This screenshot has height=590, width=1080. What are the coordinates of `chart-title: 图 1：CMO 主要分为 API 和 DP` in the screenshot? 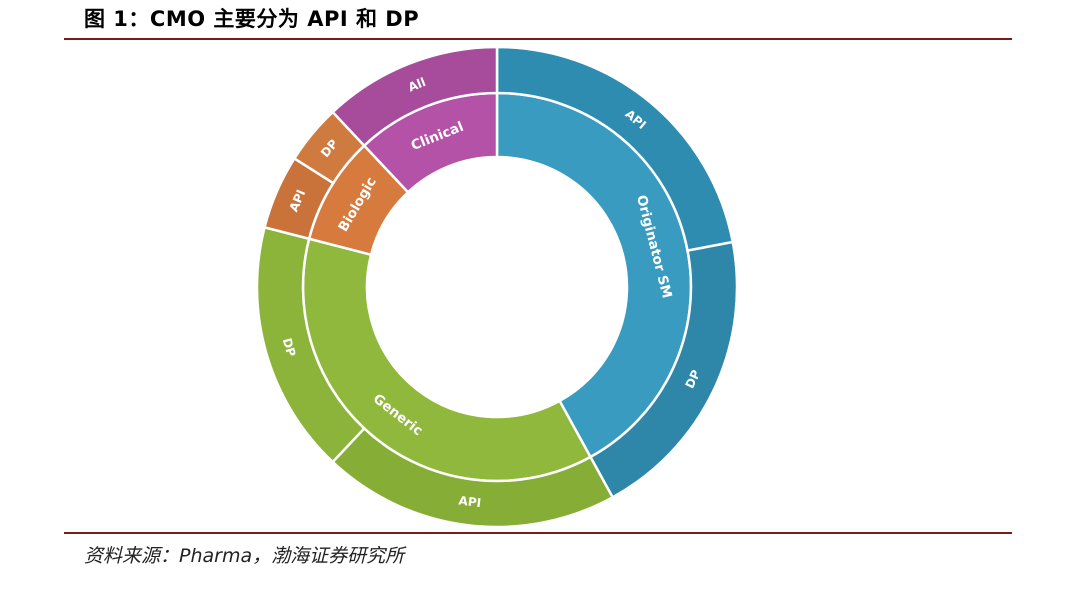 It's located at (252, 19).